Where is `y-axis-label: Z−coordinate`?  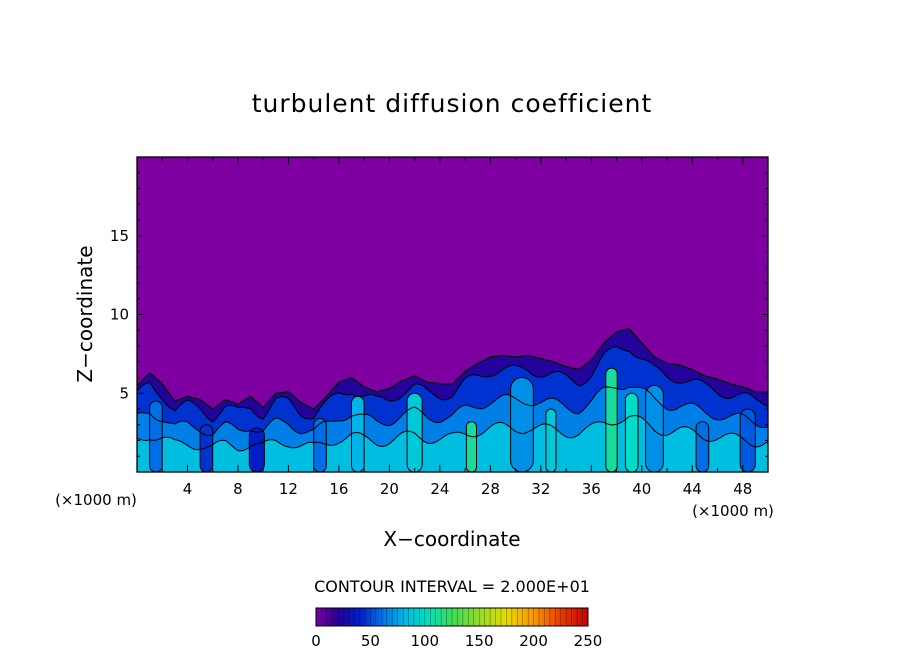 y-axis-label: Z−coordinate is located at coordinates (85, 313).